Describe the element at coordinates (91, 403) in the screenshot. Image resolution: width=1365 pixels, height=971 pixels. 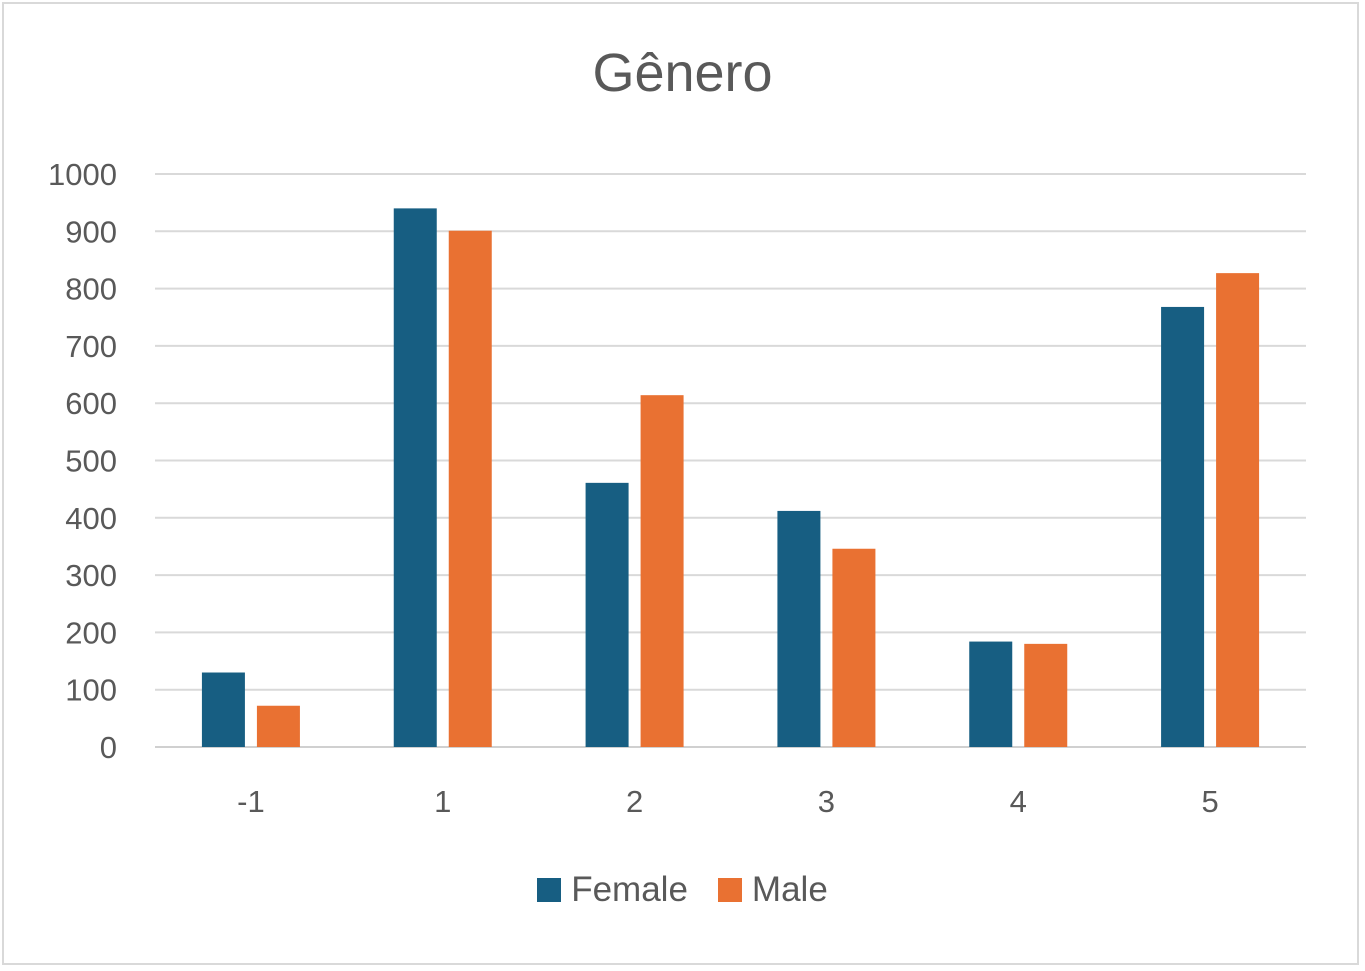
I see `y-tick-label: 600` at that location.